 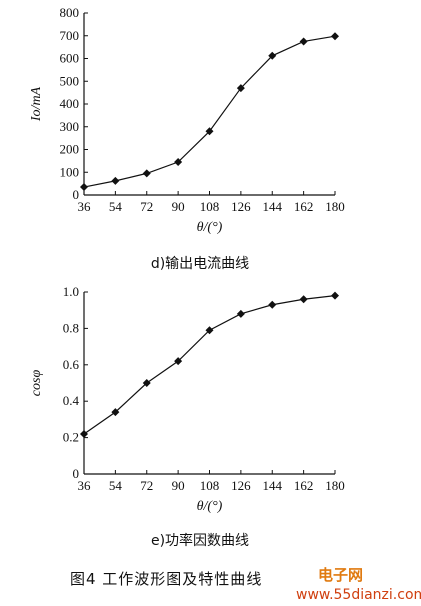 I want to click on d-y-axis-label: Io/mA, so click(x=36, y=104).